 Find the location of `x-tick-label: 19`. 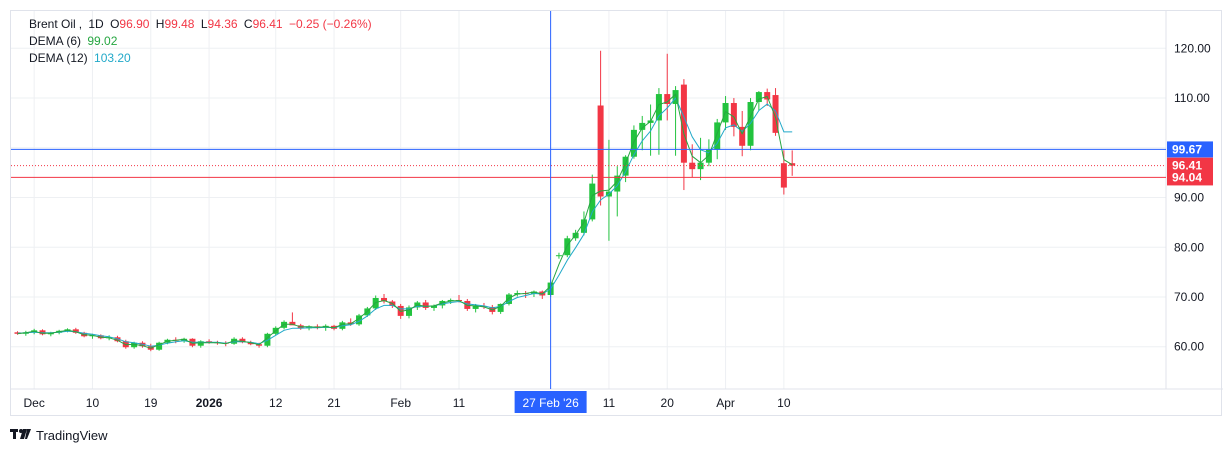

x-tick-label: 19 is located at coordinates (151, 403).